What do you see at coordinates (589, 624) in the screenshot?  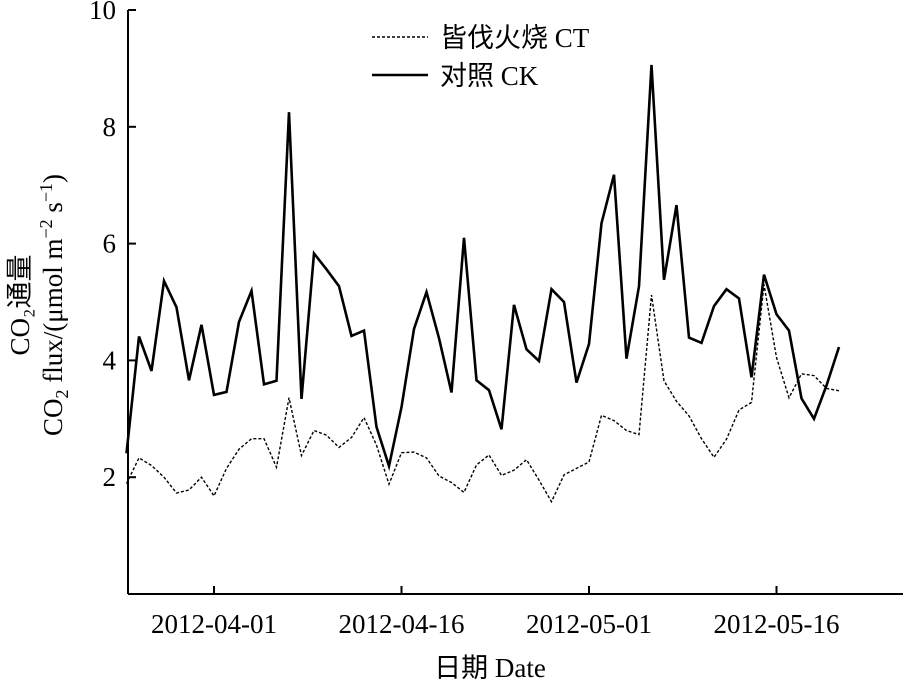 I see `x-tick-label: 2012-05-01` at bounding box center [589, 624].